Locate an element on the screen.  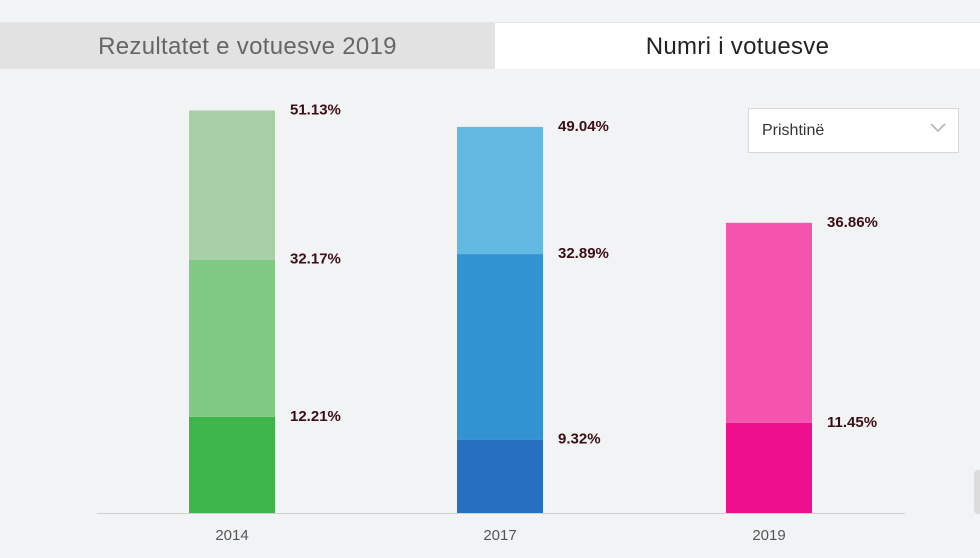
value-label-2017-2: 32.89% is located at coordinates (583, 253).